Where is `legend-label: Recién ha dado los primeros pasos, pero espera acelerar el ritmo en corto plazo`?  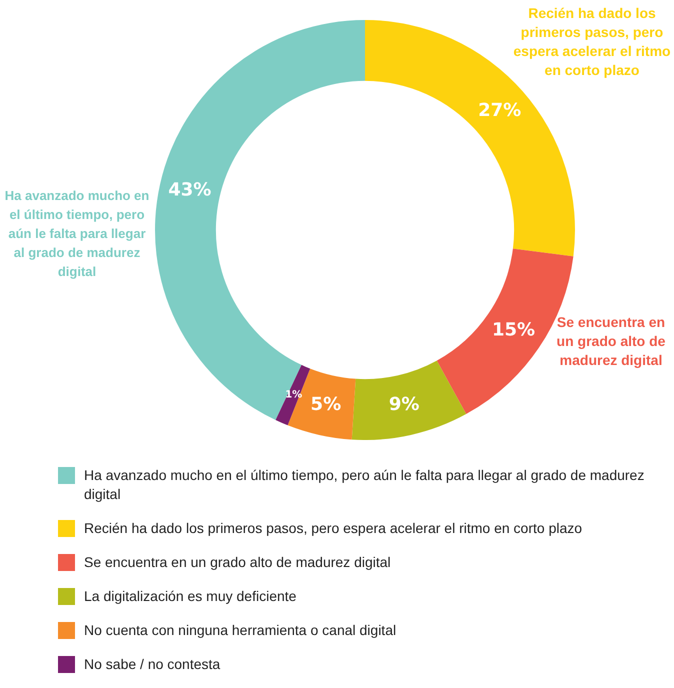
legend-label: Recién ha dado los primeros pasos, pero espera acelerar el ritmo en corto plazo is located at coordinates (333, 528).